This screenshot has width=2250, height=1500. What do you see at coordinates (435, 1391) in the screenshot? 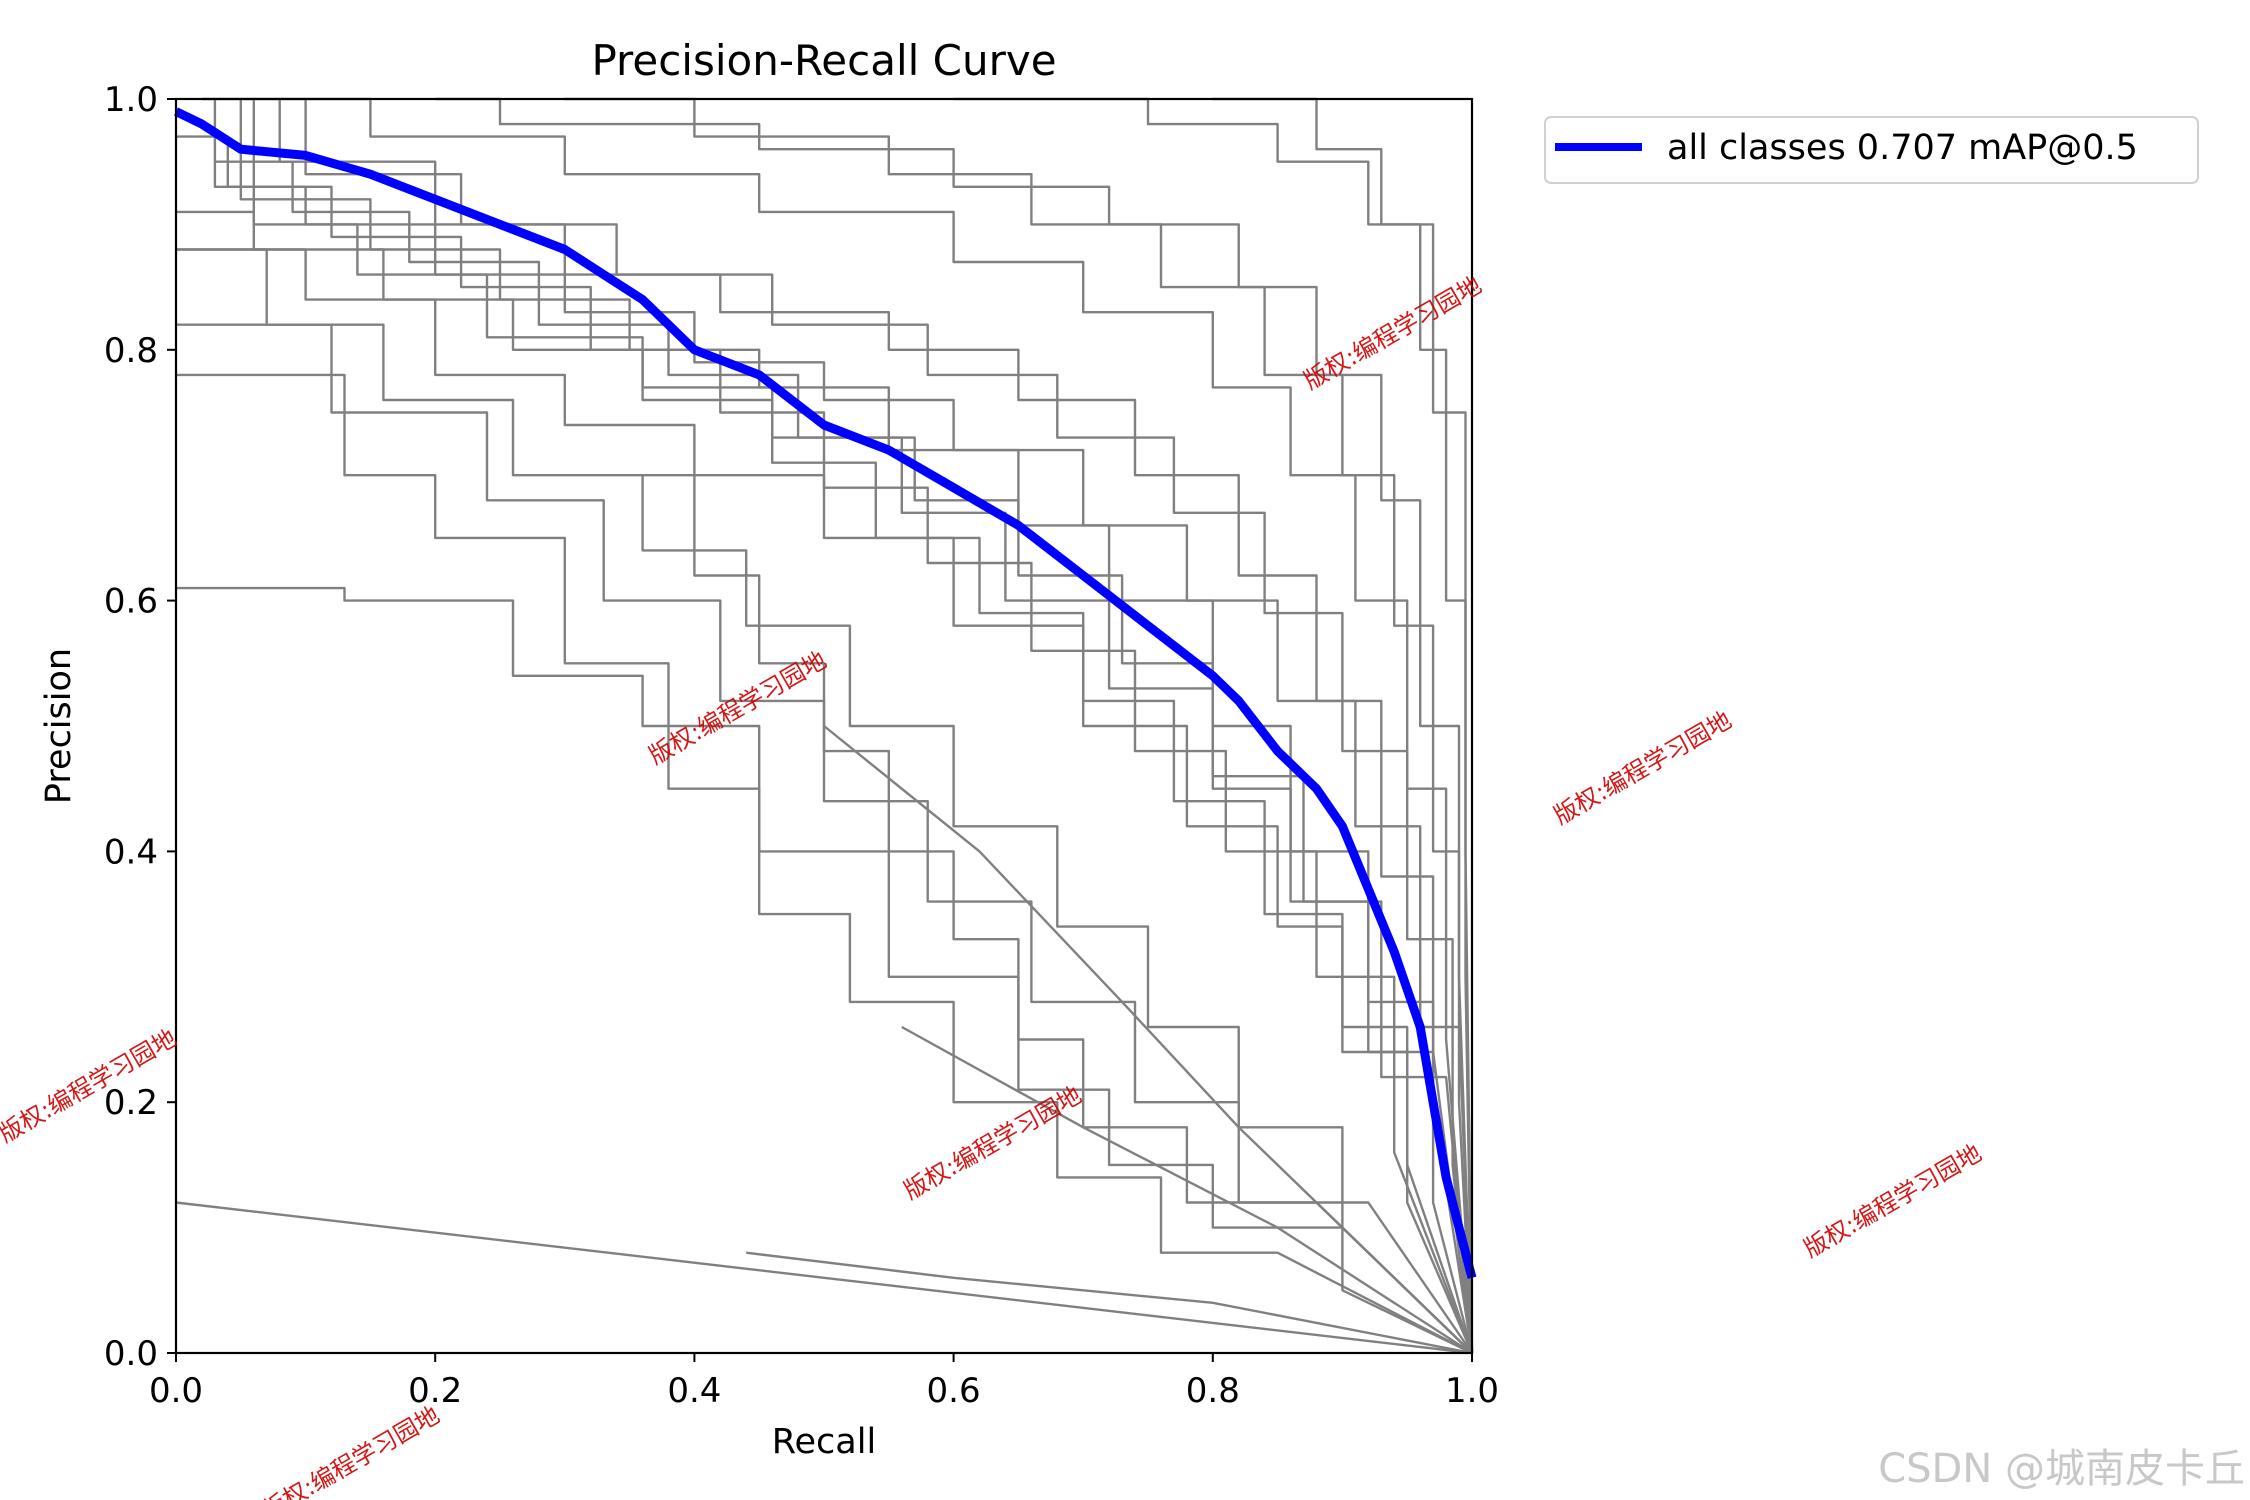
I see `x-tick-label: 0.2` at bounding box center [435, 1391].